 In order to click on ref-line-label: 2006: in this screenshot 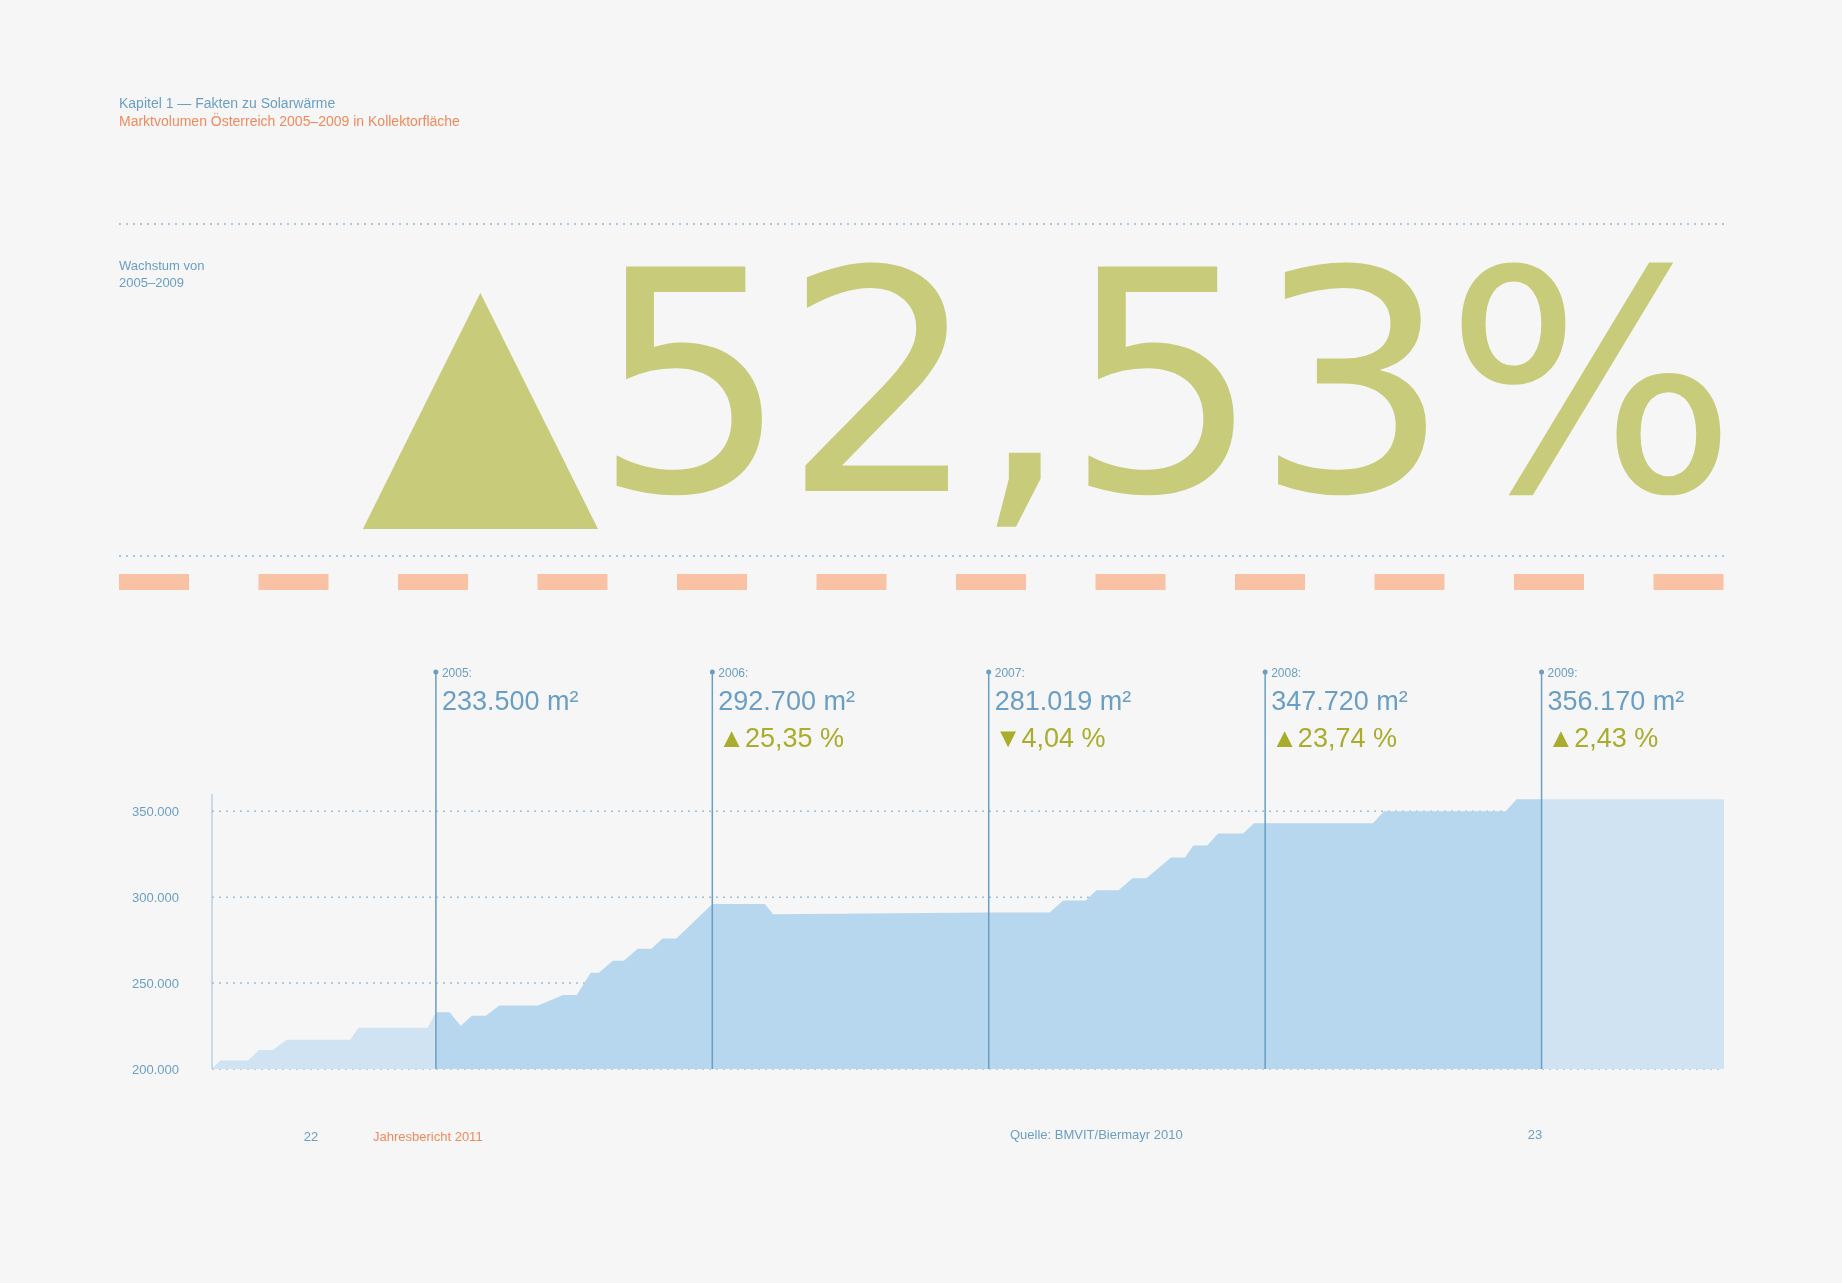, I will do `click(733, 673)`.